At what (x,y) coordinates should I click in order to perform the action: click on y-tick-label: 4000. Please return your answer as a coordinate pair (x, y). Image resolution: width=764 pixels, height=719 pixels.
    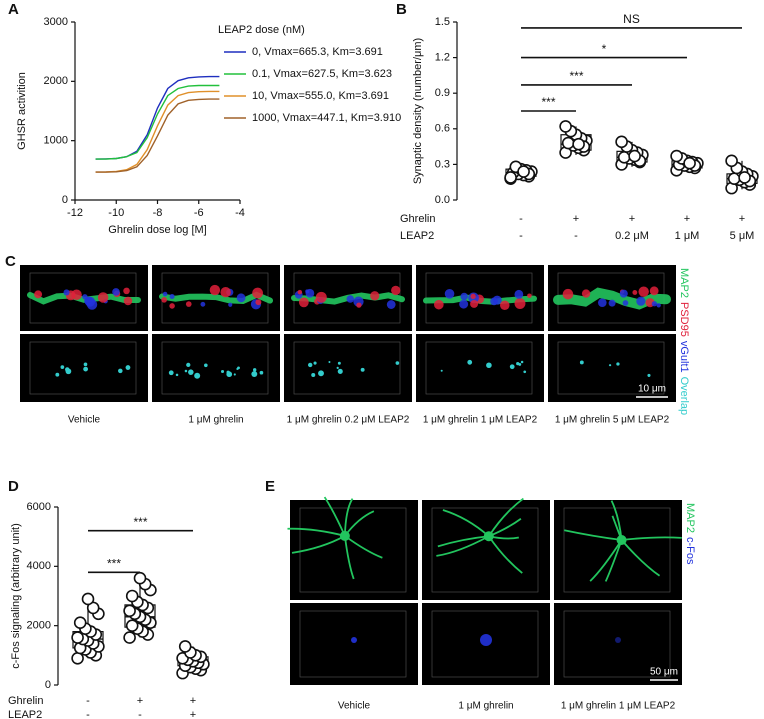
    Looking at the image, I should click on (39, 566).